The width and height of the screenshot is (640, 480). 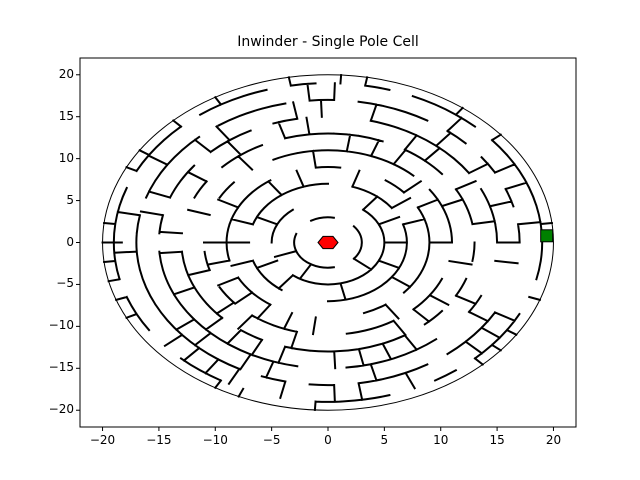 What do you see at coordinates (328, 440) in the screenshot?
I see `x-tick-label: 0` at bounding box center [328, 440].